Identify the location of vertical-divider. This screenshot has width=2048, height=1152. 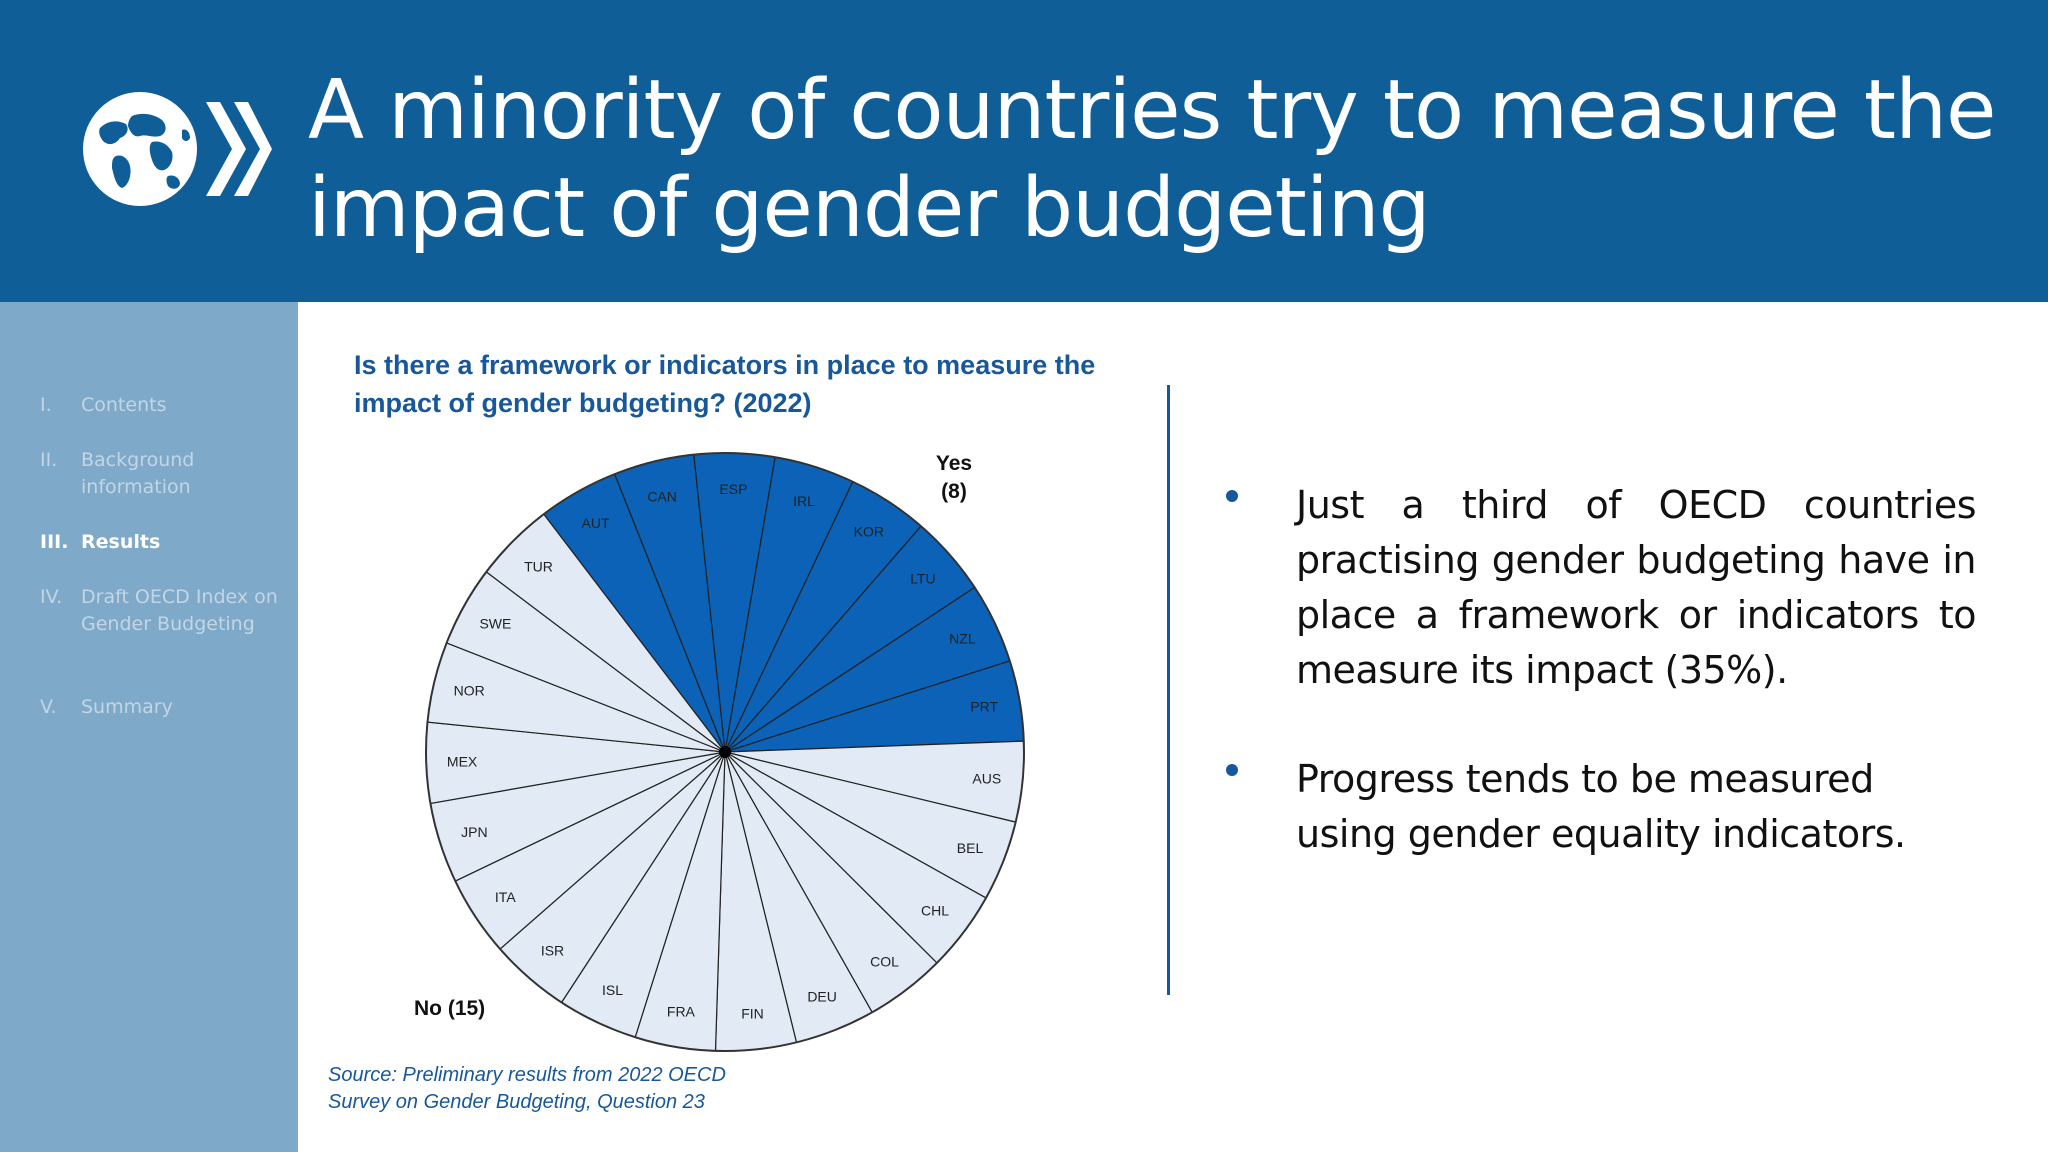
(1168, 690).